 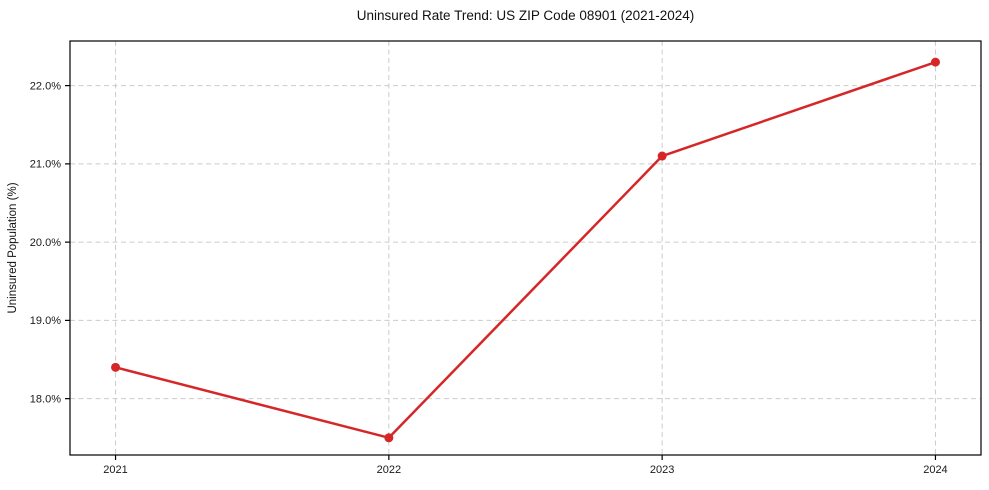 What do you see at coordinates (45, 400) in the screenshot?
I see `y-tick-label: 18.0%` at bounding box center [45, 400].